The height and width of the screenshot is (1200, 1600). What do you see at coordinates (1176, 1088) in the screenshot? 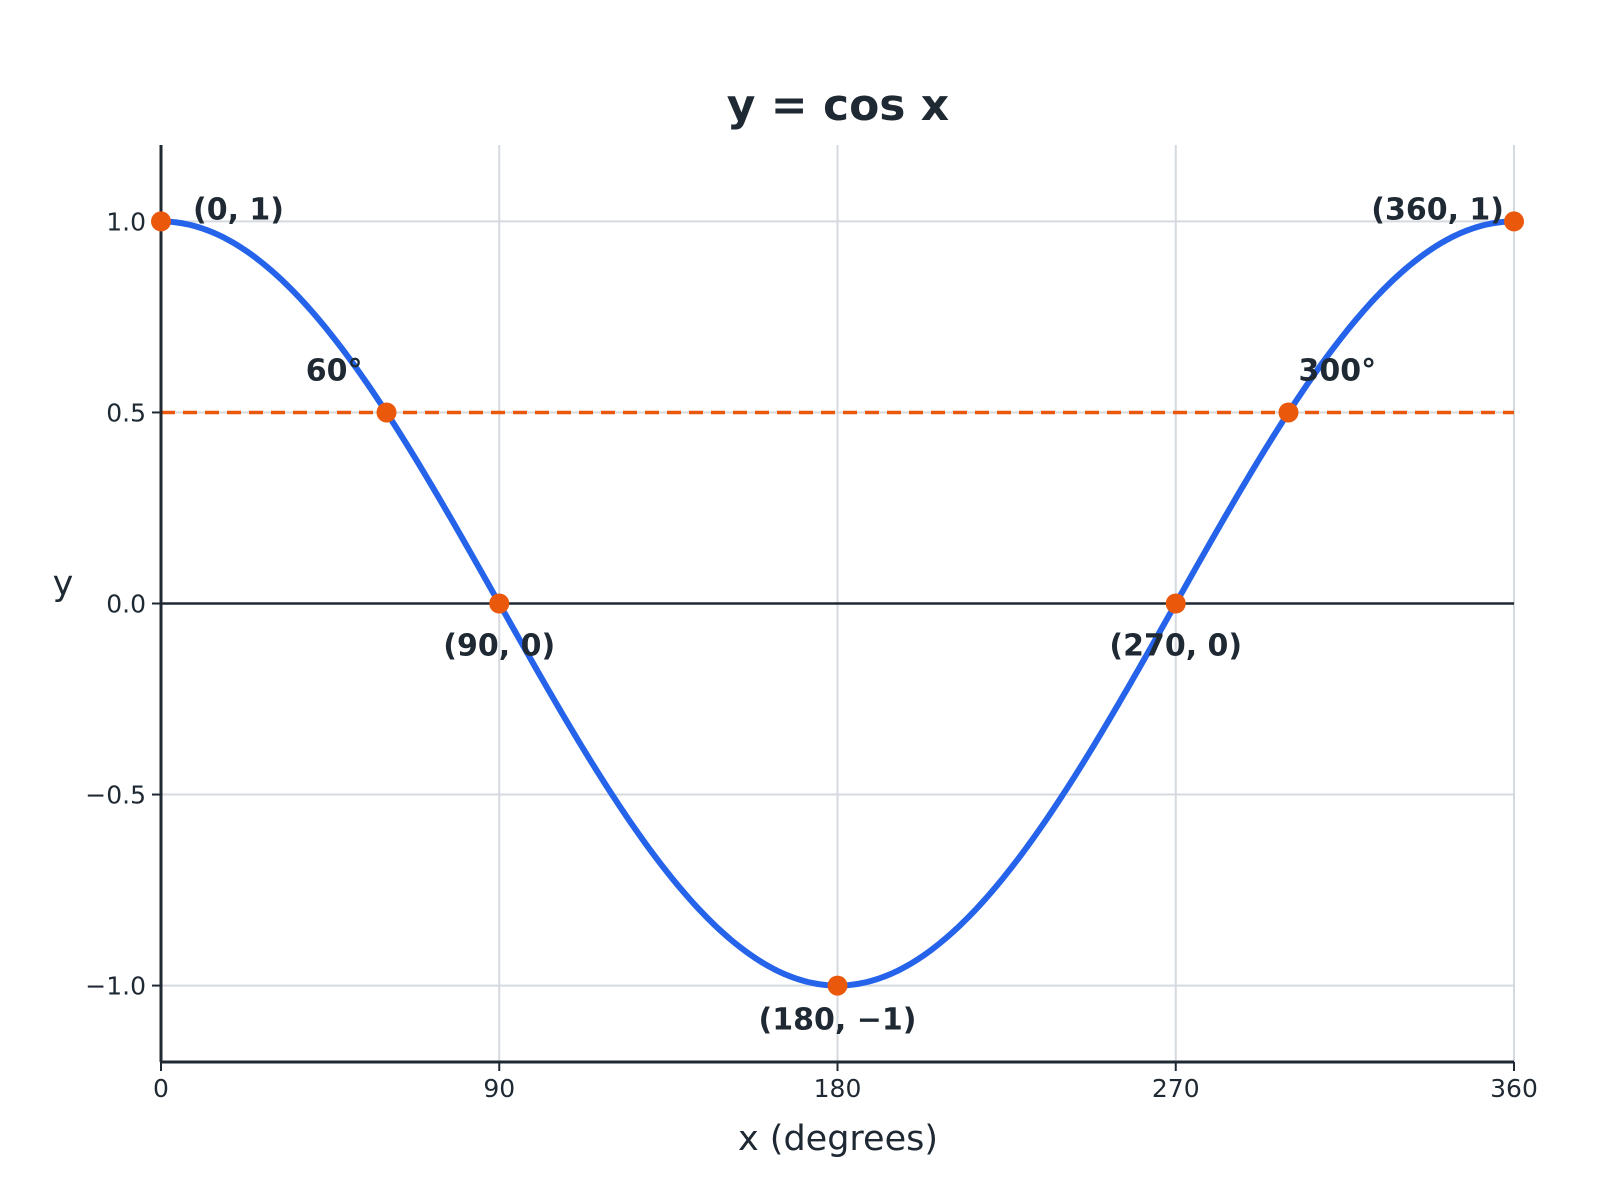
I see `x-tick-label: 270` at bounding box center [1176, 1088].